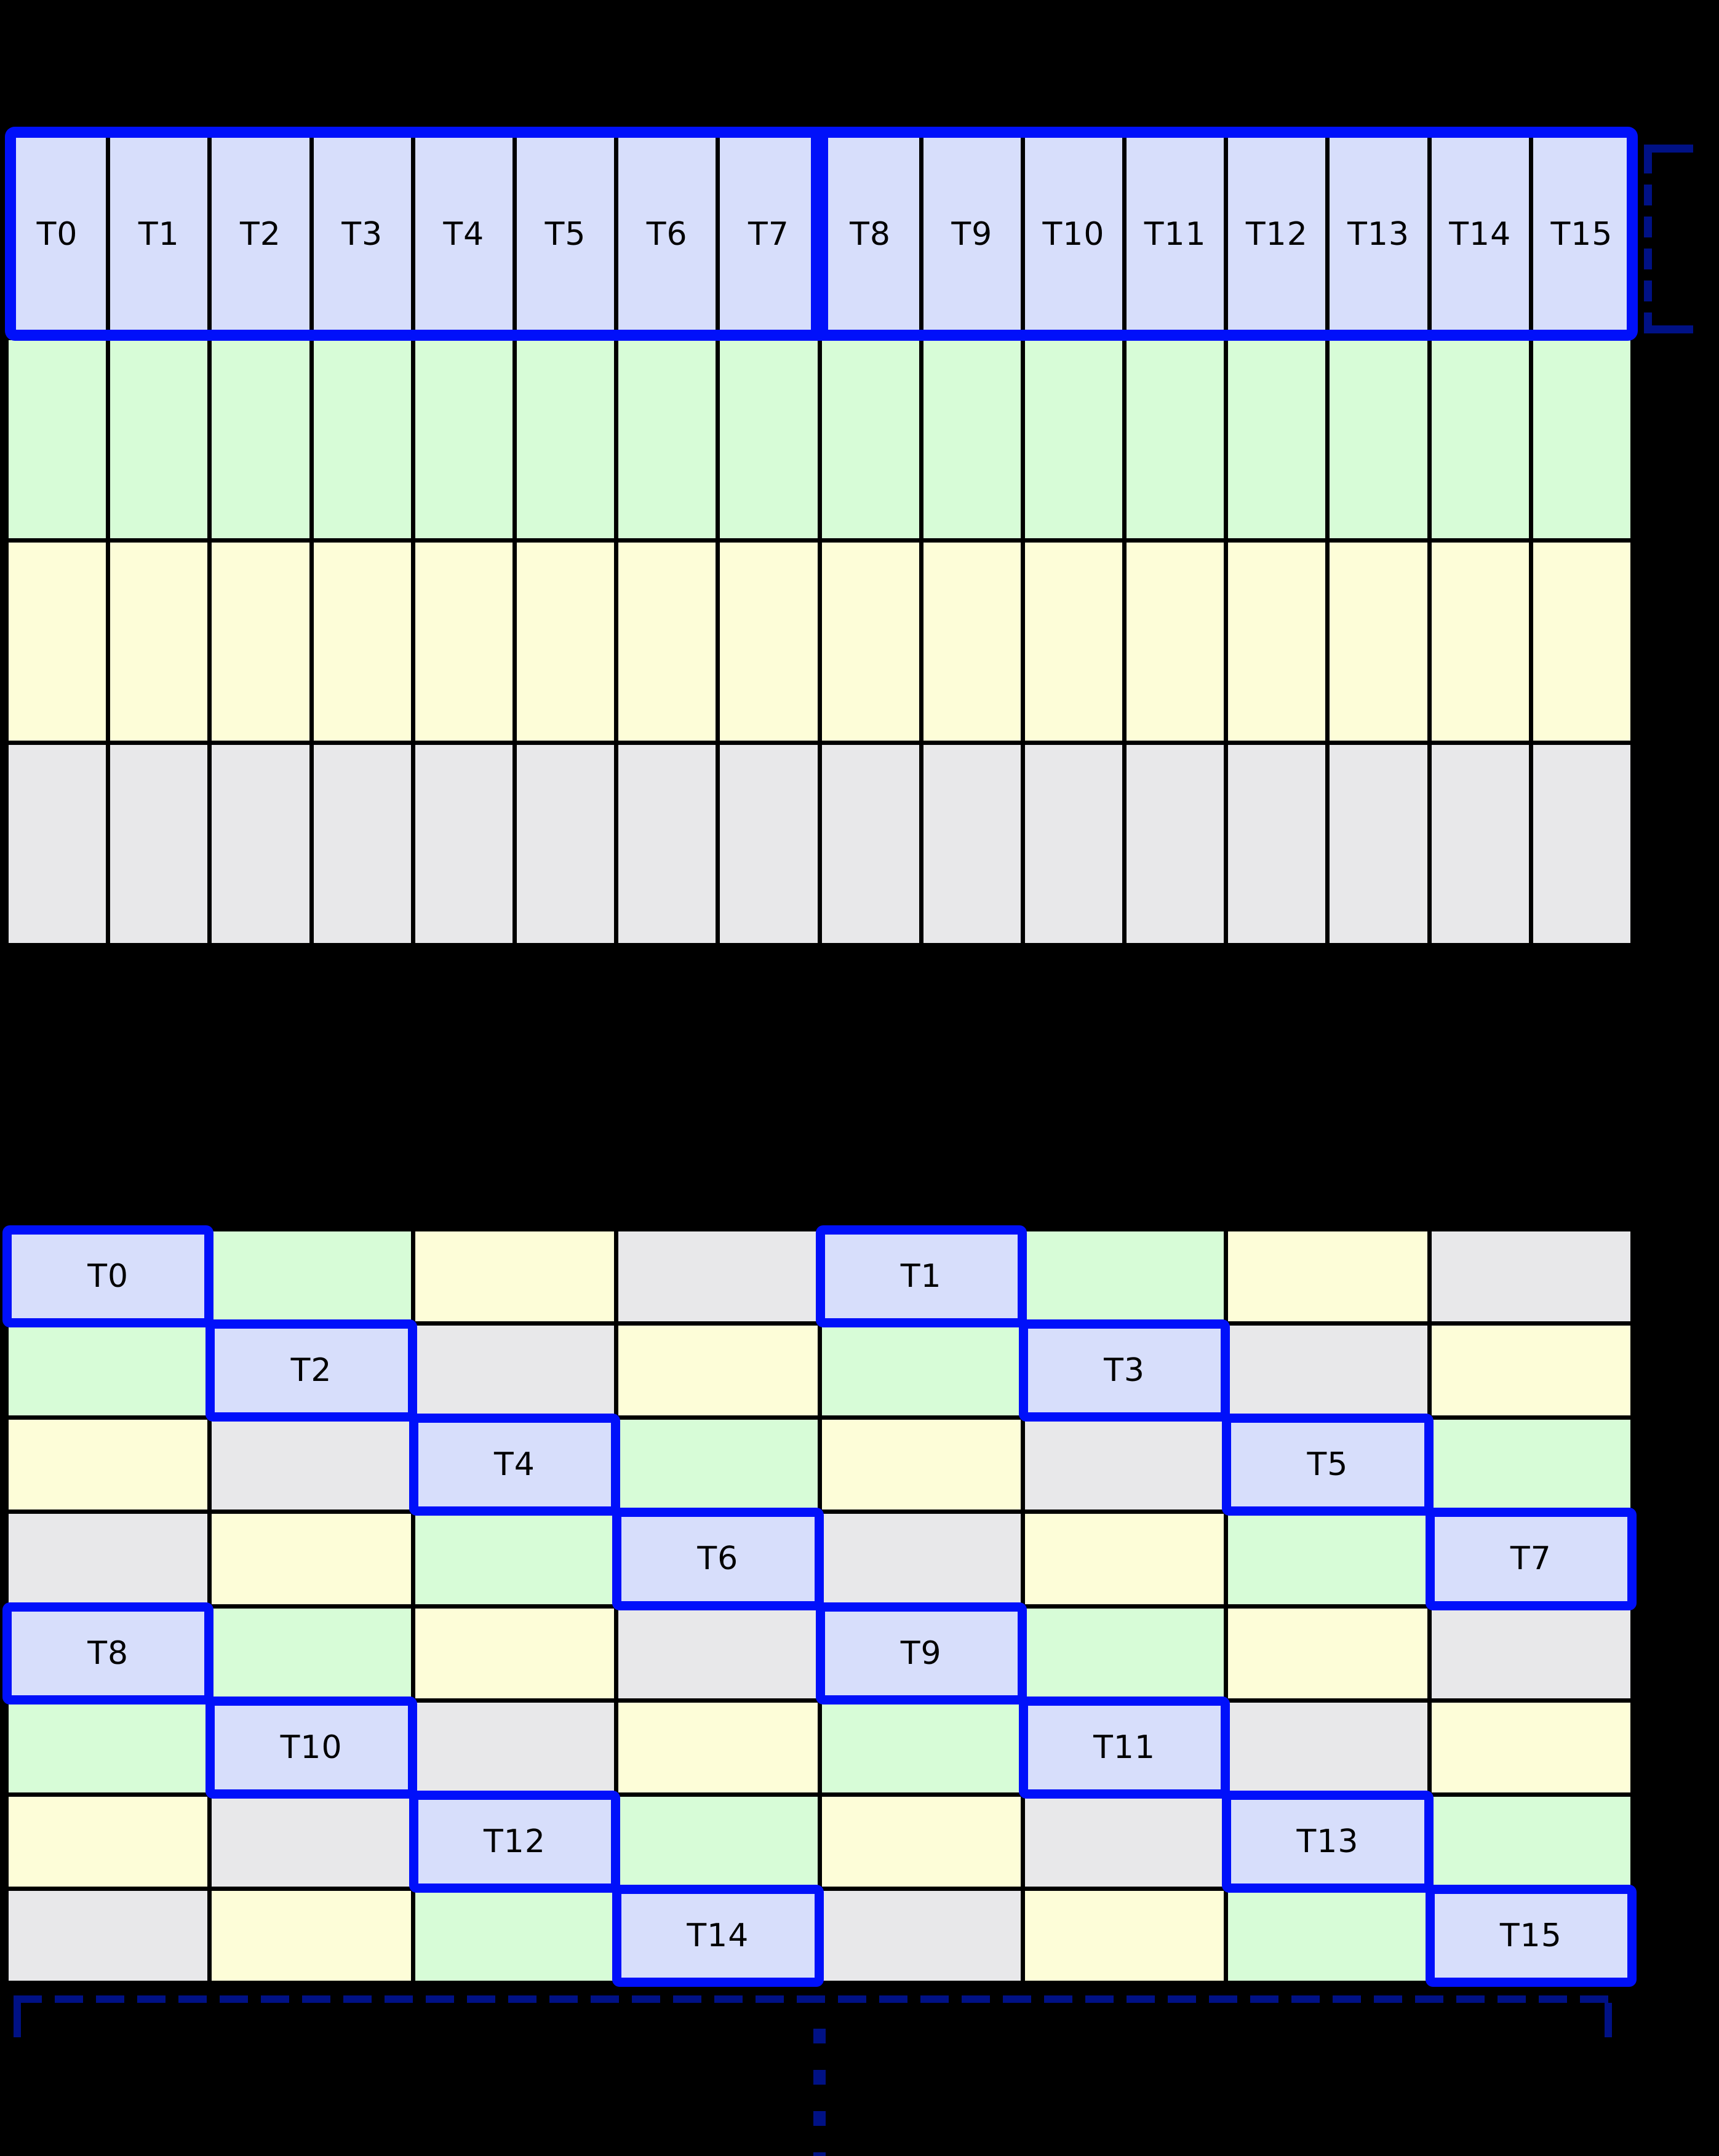  Describe the element at coordinates (159, 234) in the screenshot. I see `thread-label: T1` at that location.